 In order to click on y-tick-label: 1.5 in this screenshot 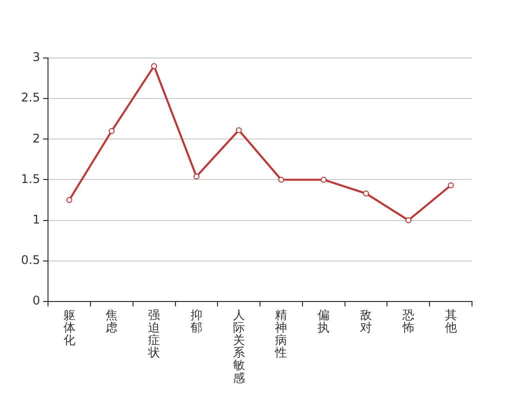, I will do `click(30, 179)`.